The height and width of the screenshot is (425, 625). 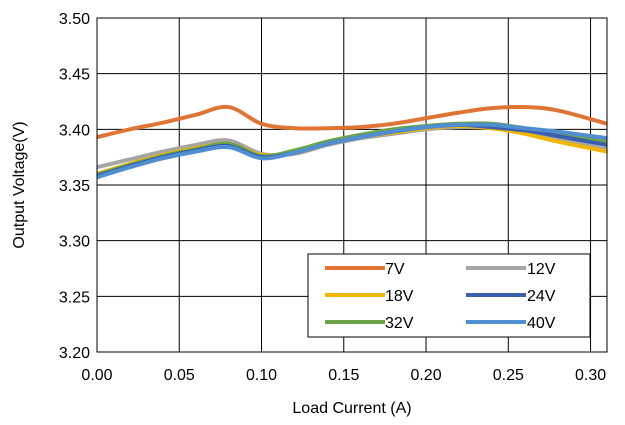 I want to click on x-tick-label: 0.10, so click(x=261, y=375).